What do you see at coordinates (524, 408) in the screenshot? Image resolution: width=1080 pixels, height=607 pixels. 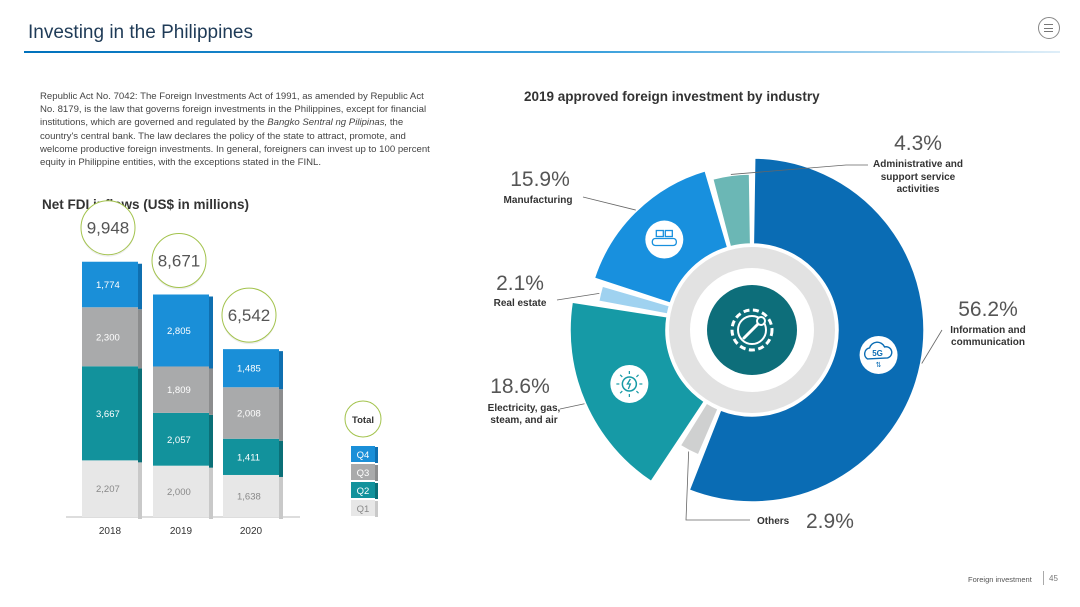 I see `label-elec-1: Electricity, gas,` at bounding box center [524, 408].